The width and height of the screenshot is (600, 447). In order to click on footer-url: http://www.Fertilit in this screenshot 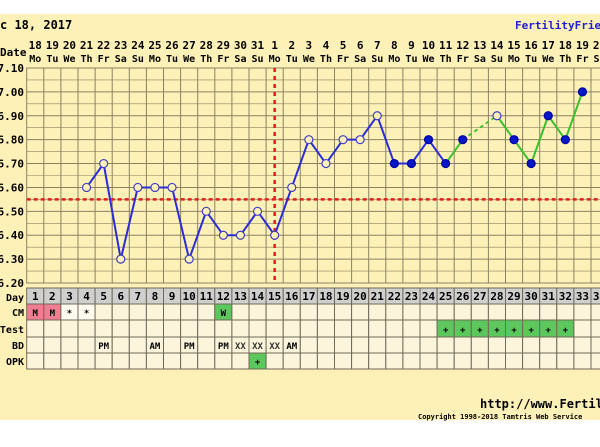, I will do `click(540, 404)`.